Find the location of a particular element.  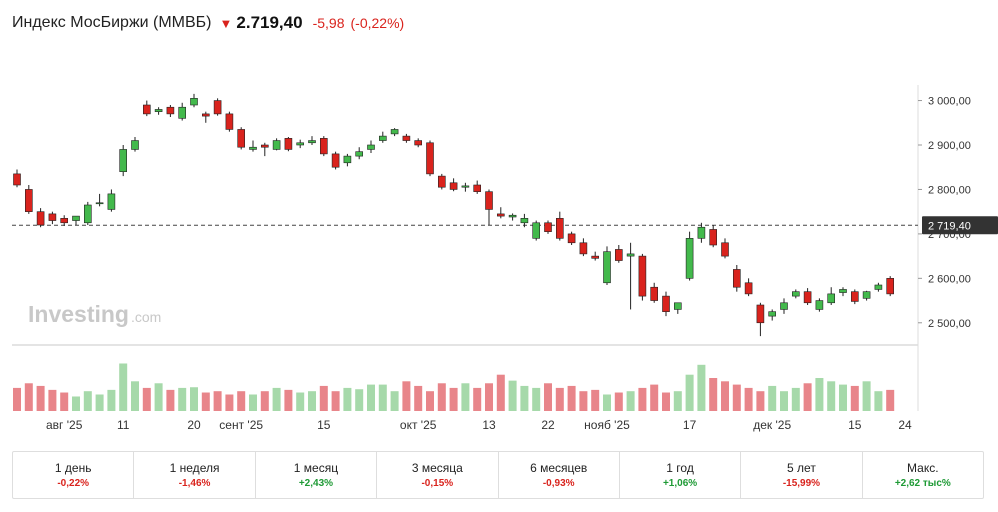

period-1-week: 1 неделя -1,46% is located at coordinates (195, 475).